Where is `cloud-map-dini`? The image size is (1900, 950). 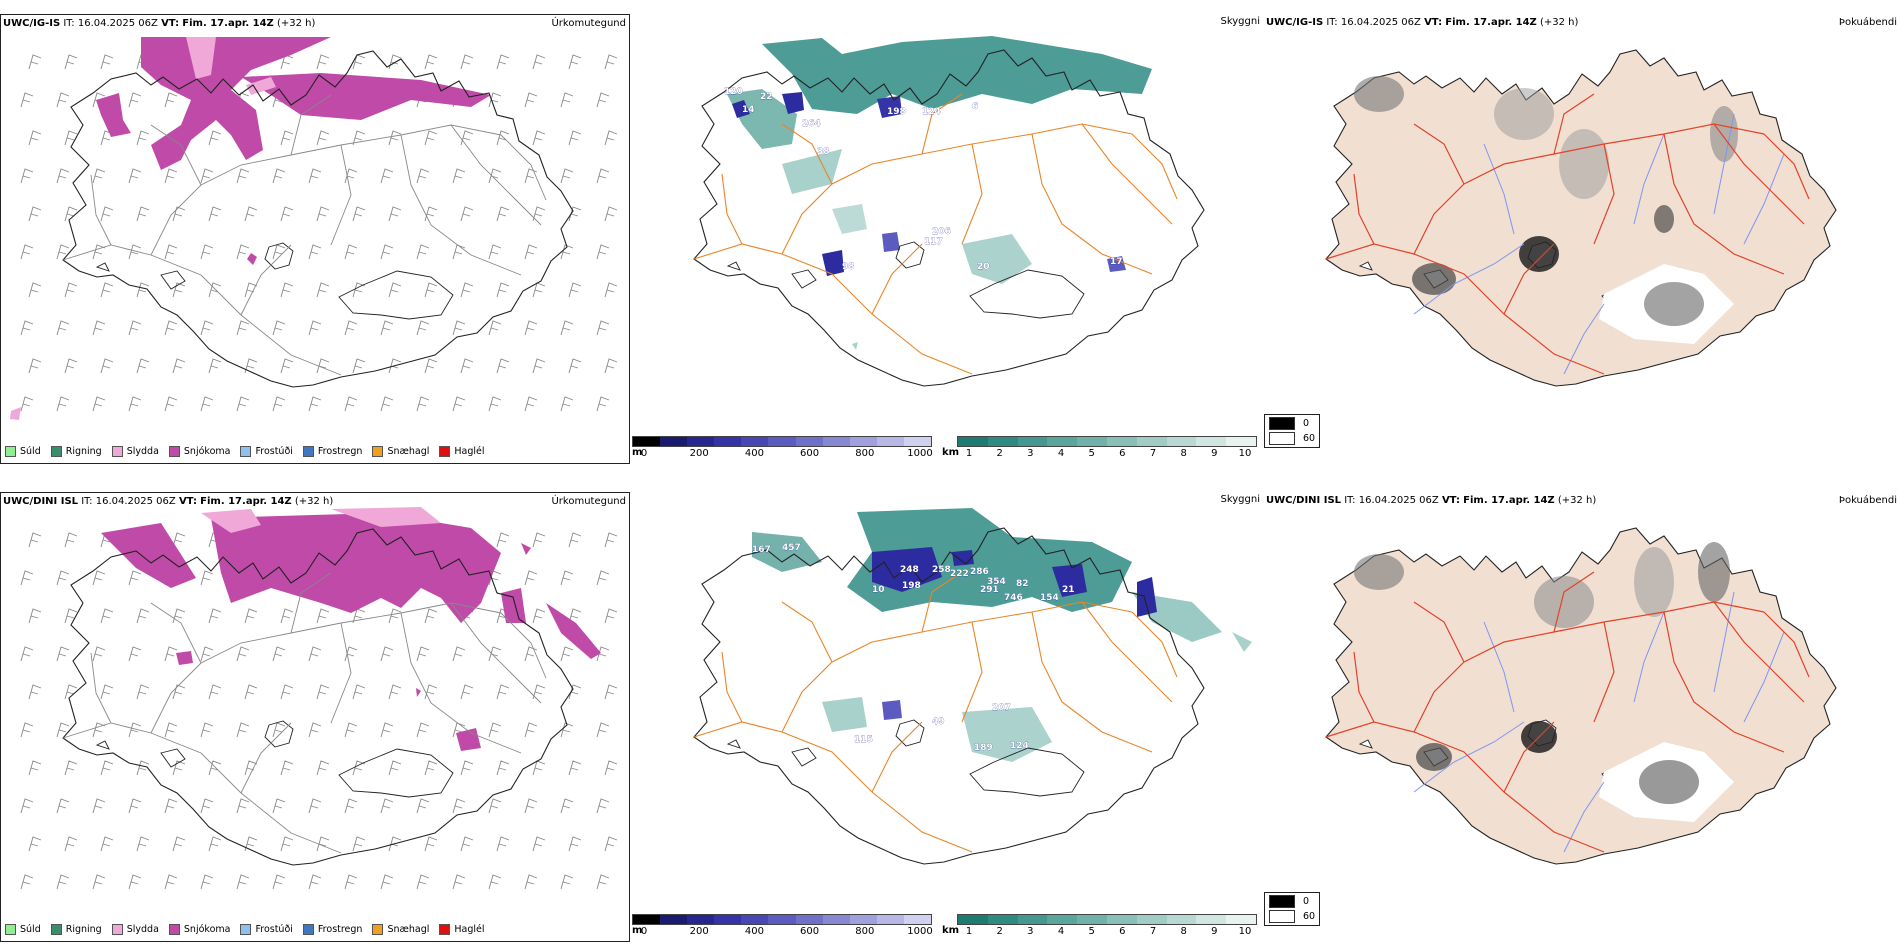
cloud-map-dini is located at coordinates (1581, 696).